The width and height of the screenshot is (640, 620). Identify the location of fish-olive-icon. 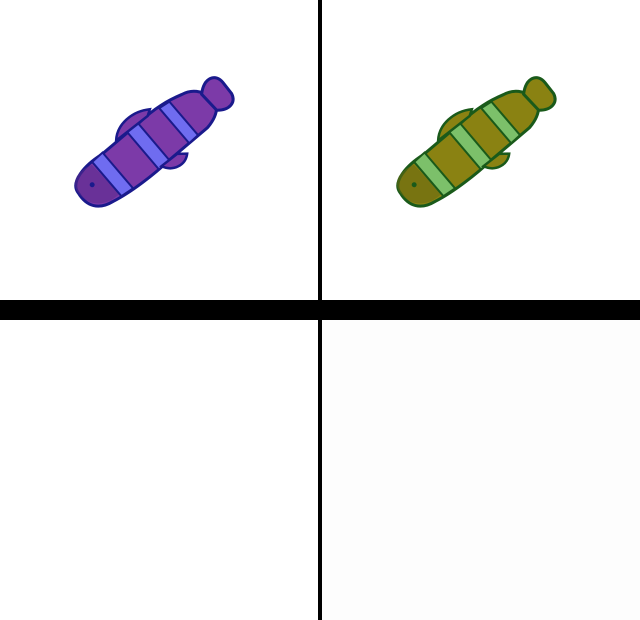
(476, 142).